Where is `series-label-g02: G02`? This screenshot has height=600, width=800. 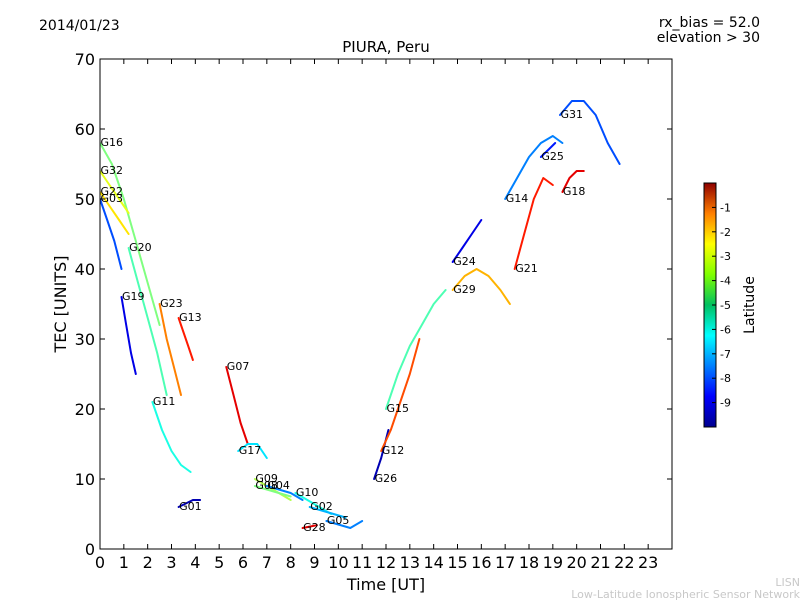 series-label-g02: G02 is located at coordinates (321, 506).